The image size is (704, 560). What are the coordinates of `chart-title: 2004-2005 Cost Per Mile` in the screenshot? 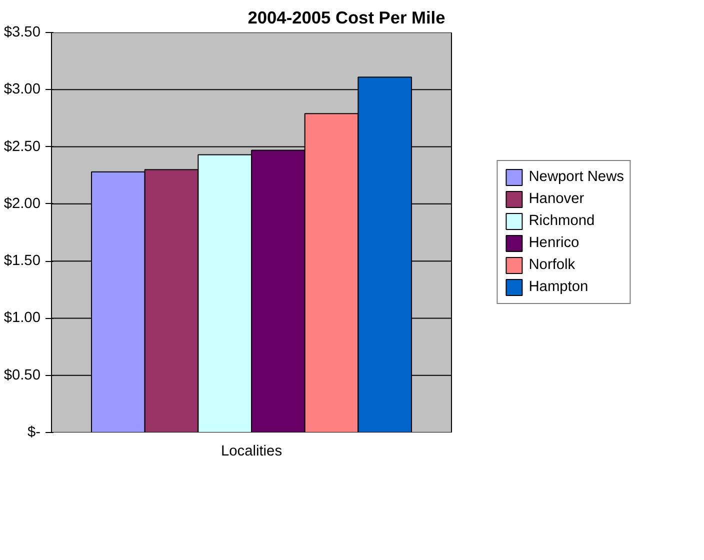 It's located at (347, 18).